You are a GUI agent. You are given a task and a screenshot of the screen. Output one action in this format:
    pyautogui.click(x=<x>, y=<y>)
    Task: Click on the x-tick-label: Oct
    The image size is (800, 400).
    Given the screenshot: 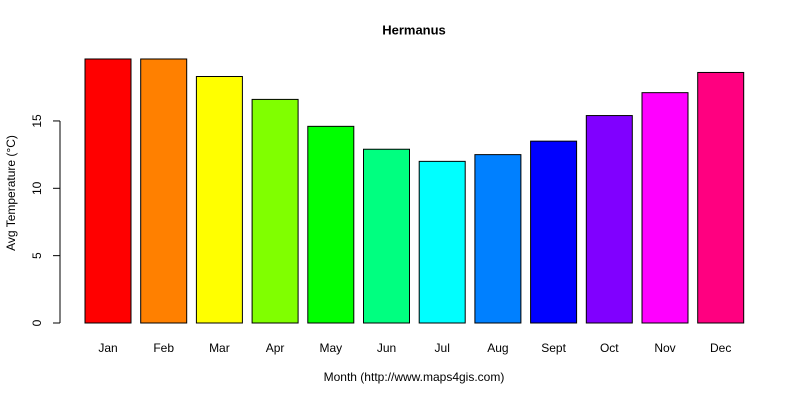 What is the action you would take?
    pyautogui.click(x=609, y=348)
    